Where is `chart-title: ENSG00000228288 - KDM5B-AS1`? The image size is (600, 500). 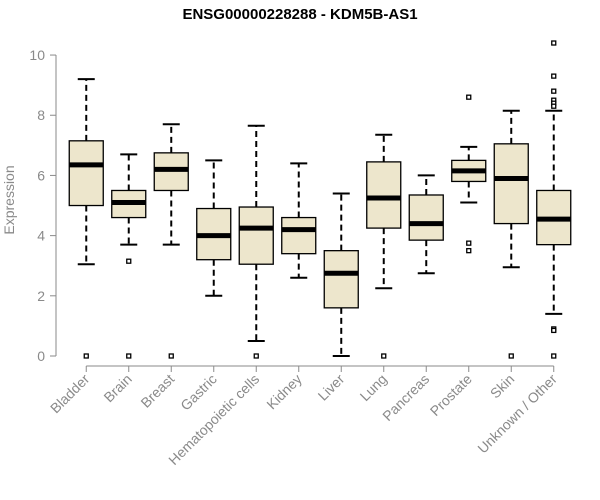
chart-title: ENSG00000228288 - KDM5B-AS1 is located at coordinates (300, 14).